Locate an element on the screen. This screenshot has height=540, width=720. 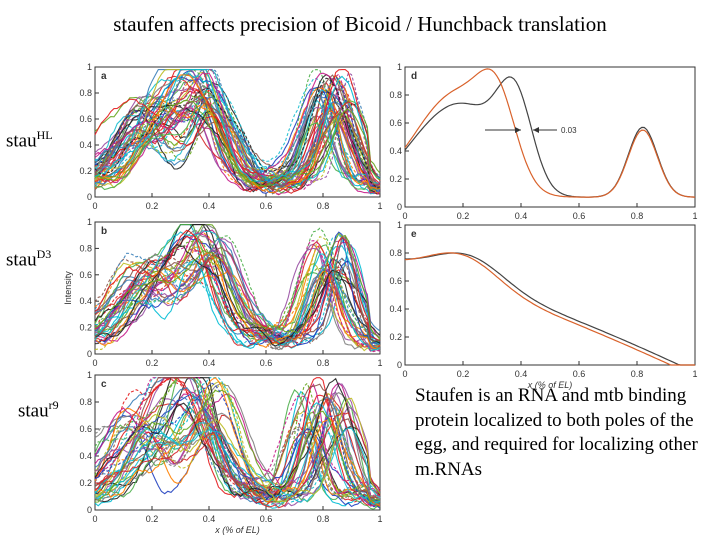
y-axis-label: Intensity is located at coordinates (68, 288).